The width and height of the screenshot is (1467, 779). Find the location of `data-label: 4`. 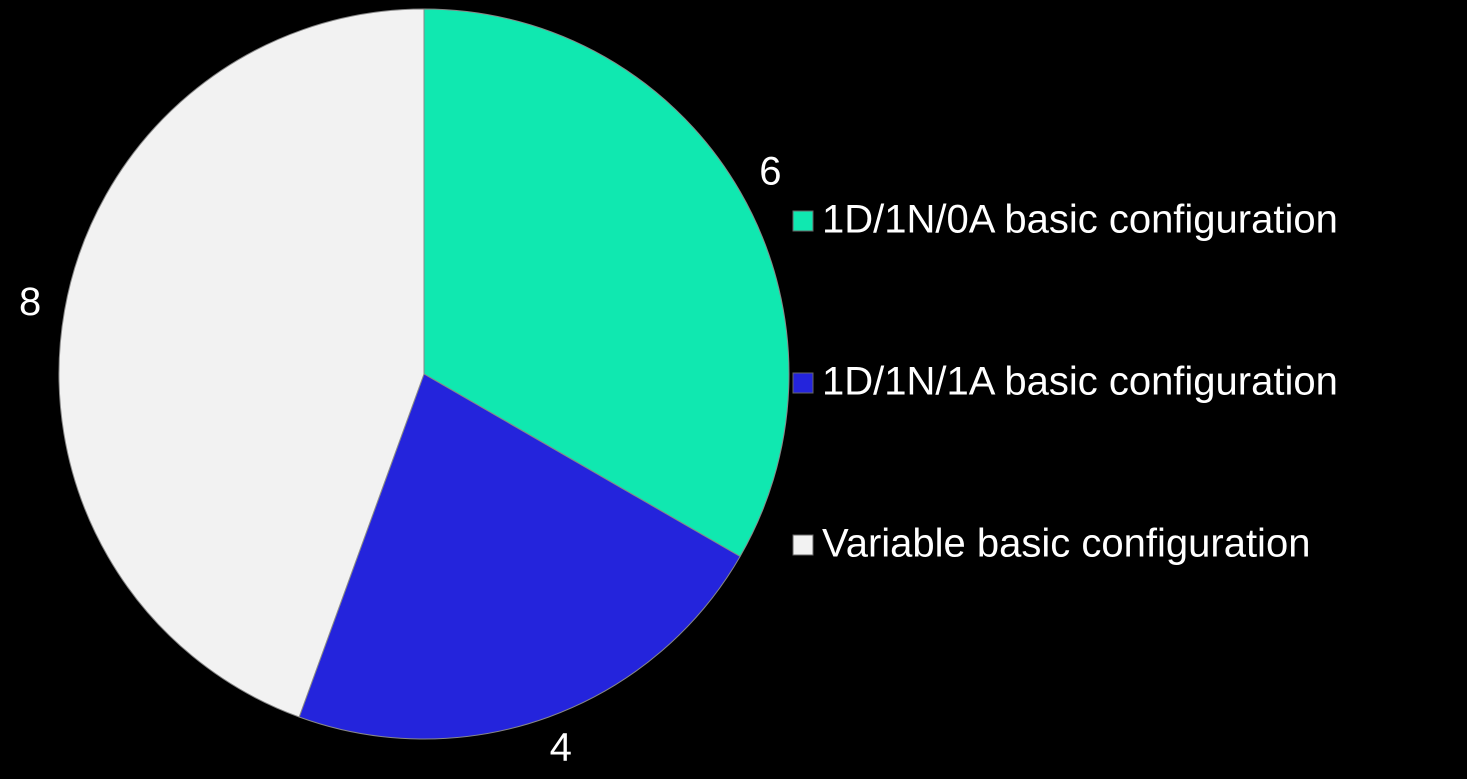

data-label: 4 is located at coordinates (561, 747).